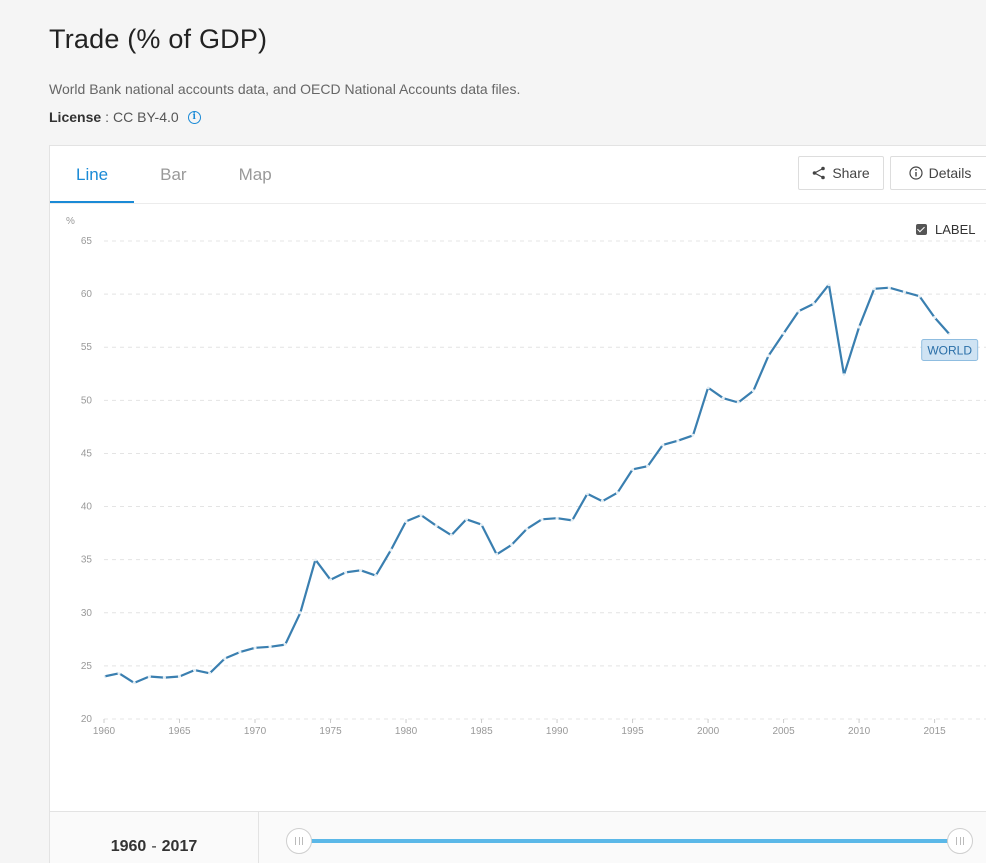  Describe the element at coordinates (87, 613) in the screenshot. I see `y-tick-label: 30` at that location.